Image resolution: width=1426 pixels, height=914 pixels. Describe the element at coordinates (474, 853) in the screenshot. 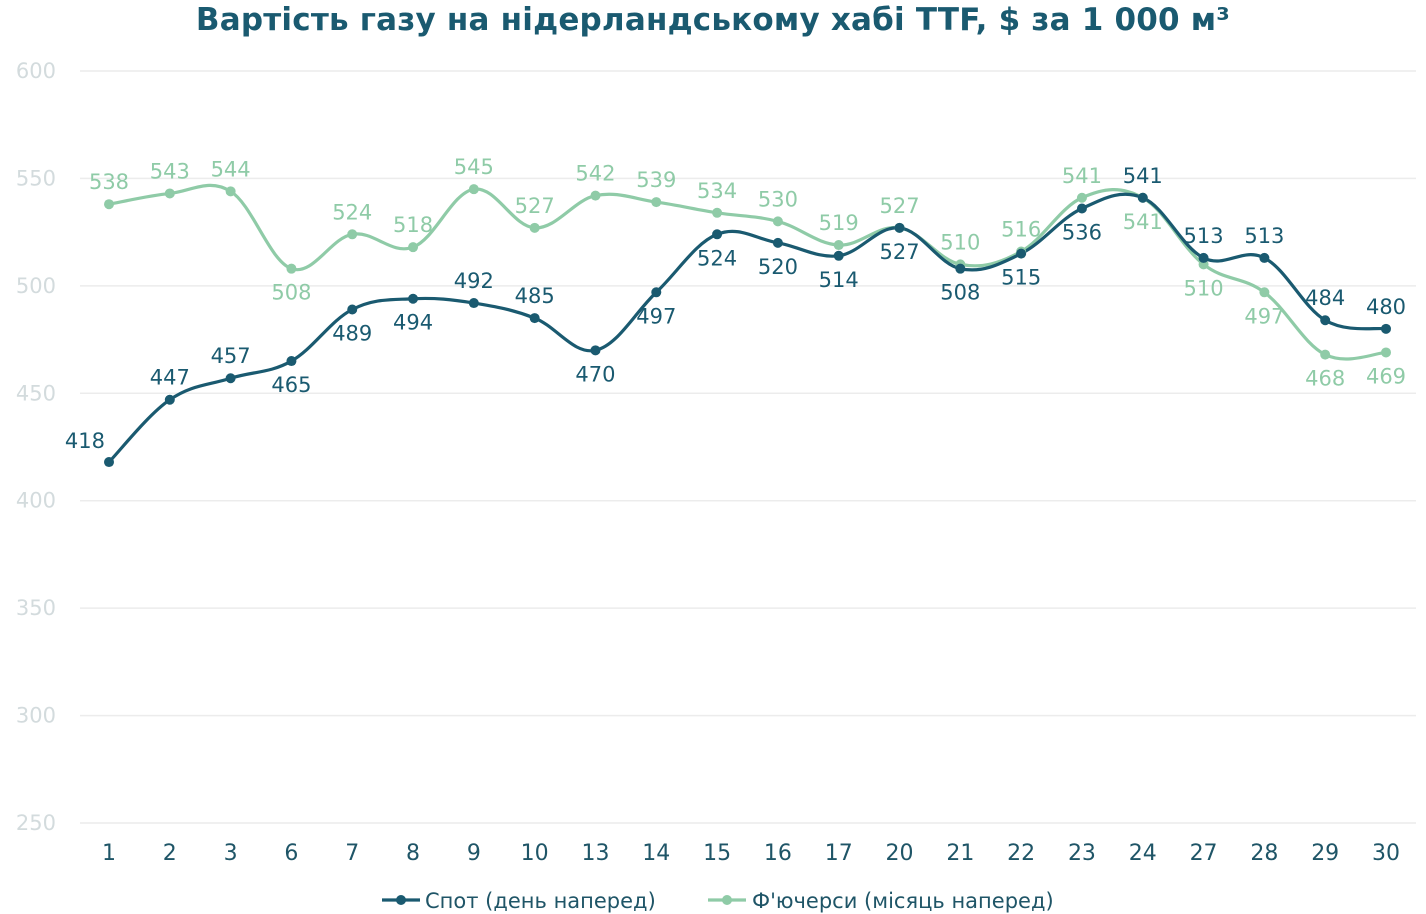

I see `x-tick-label: 9` at that location.